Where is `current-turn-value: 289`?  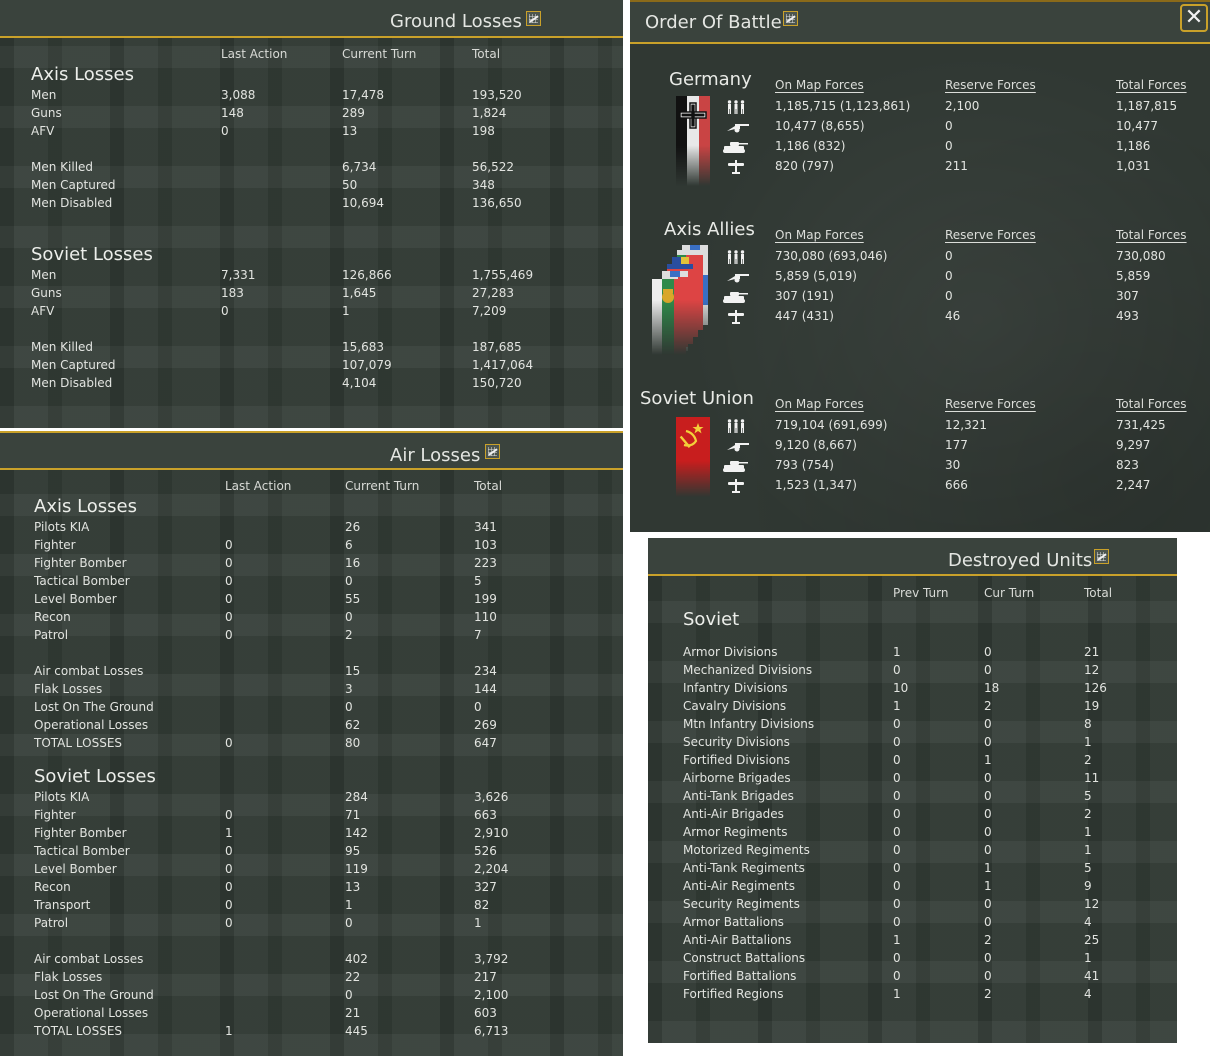 current-turn-value: 289 is located at coordinates (353, 113).